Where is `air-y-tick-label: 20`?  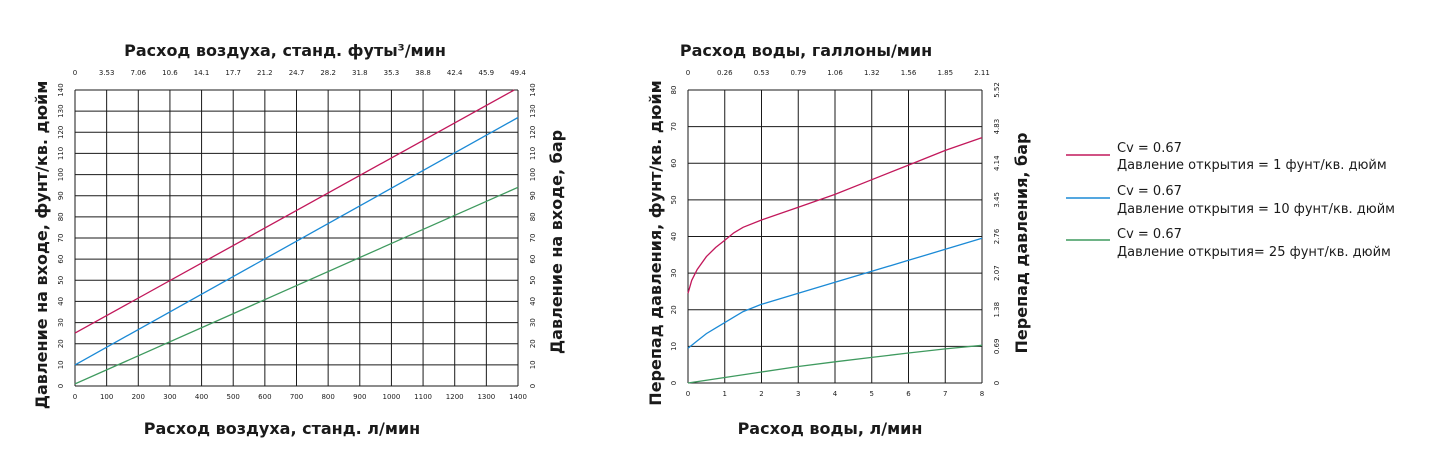 air-y-tick-label: 20 is located at coordinates (61, 343).